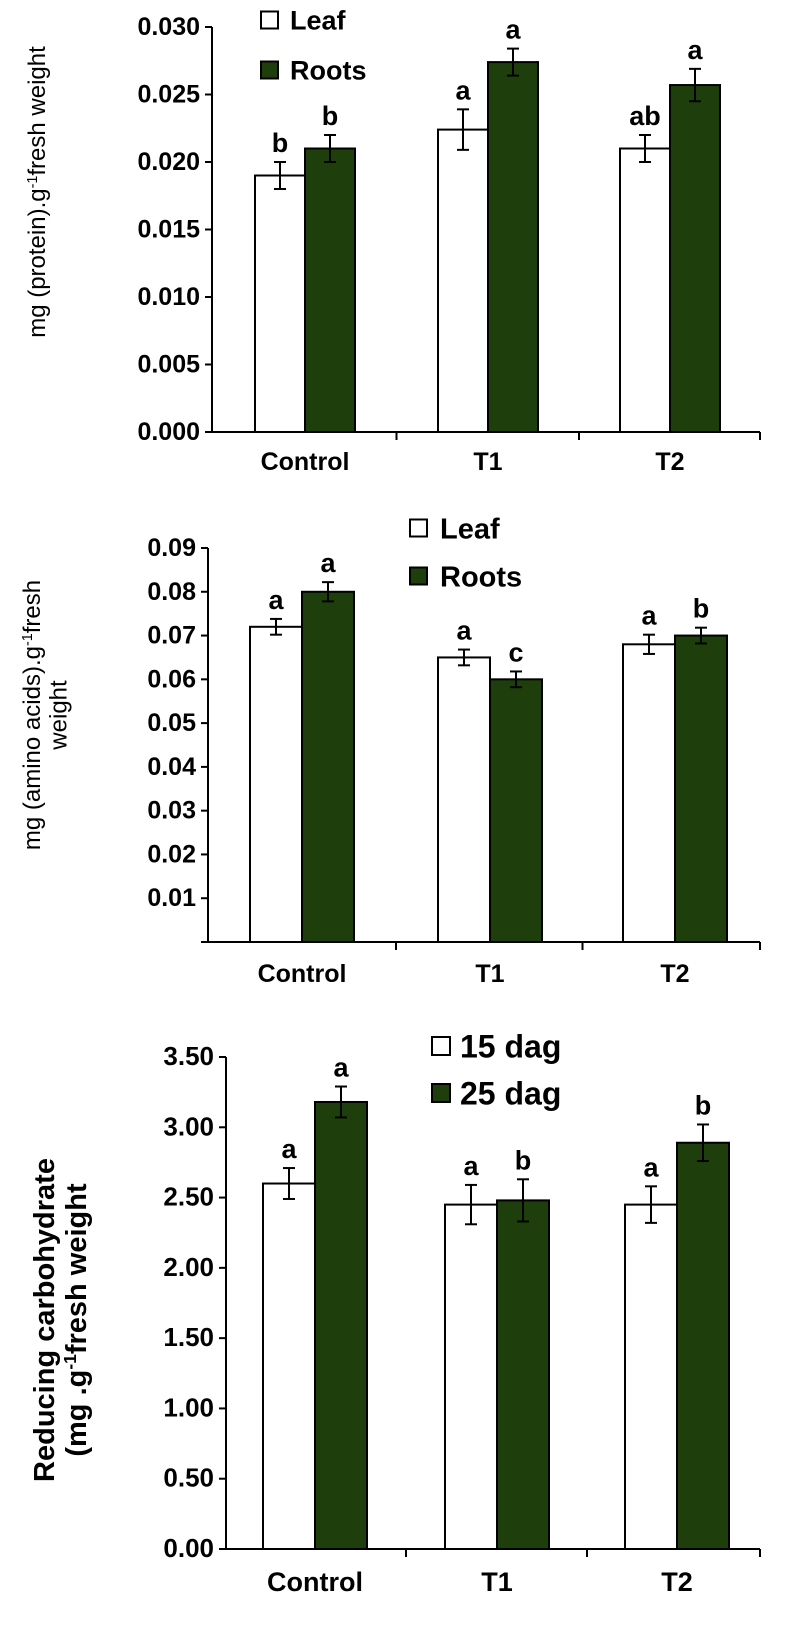 This screenshot has height=1626, width=791. Describe the element at coordinates (188, 1197) in the screenshot. I see `y-tick-label: 2.50` at that location.